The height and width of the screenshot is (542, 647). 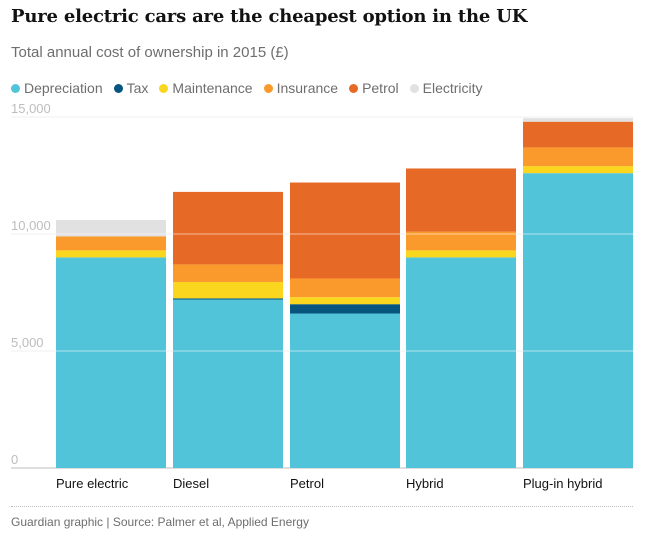 I want to click on legend-label: Electricity, so click(x=452, y=88).